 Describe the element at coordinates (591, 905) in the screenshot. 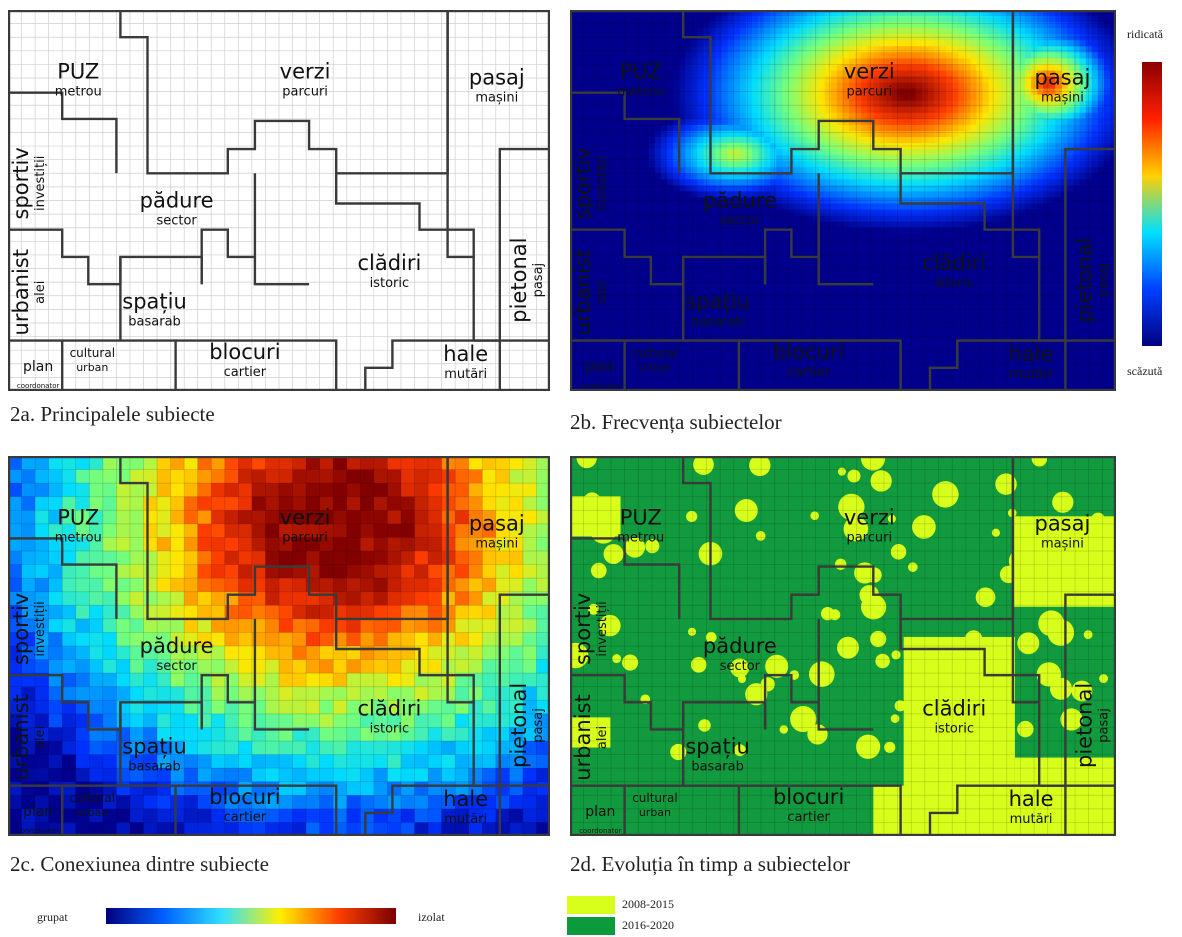

I see `legend-swatch-2008-2015` at that location.